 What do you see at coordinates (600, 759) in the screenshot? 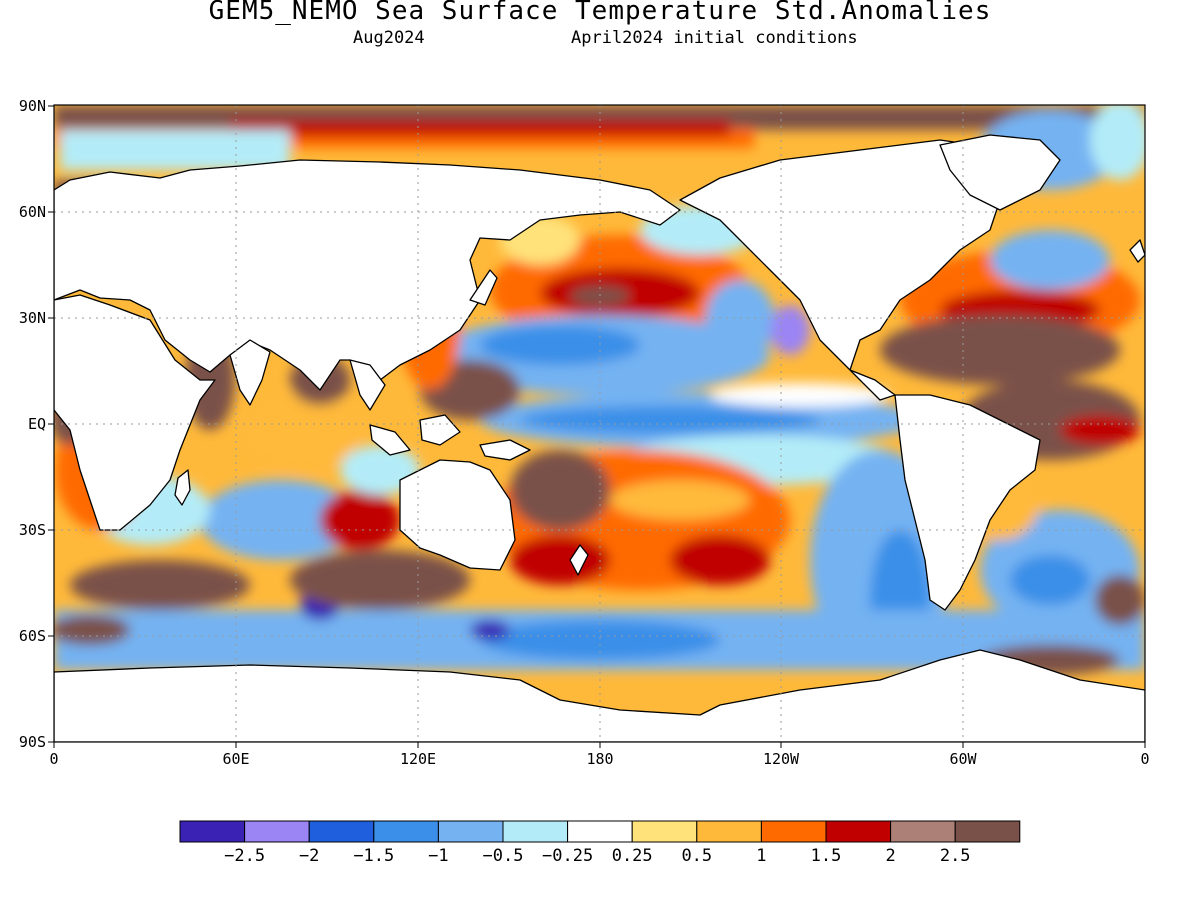
I see `lon-label-180: 180` at bounding box center [600, 759].